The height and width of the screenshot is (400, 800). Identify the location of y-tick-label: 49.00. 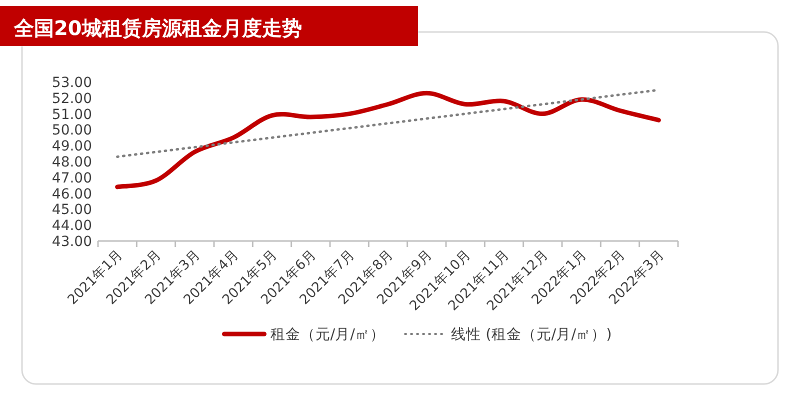
(72, 146).